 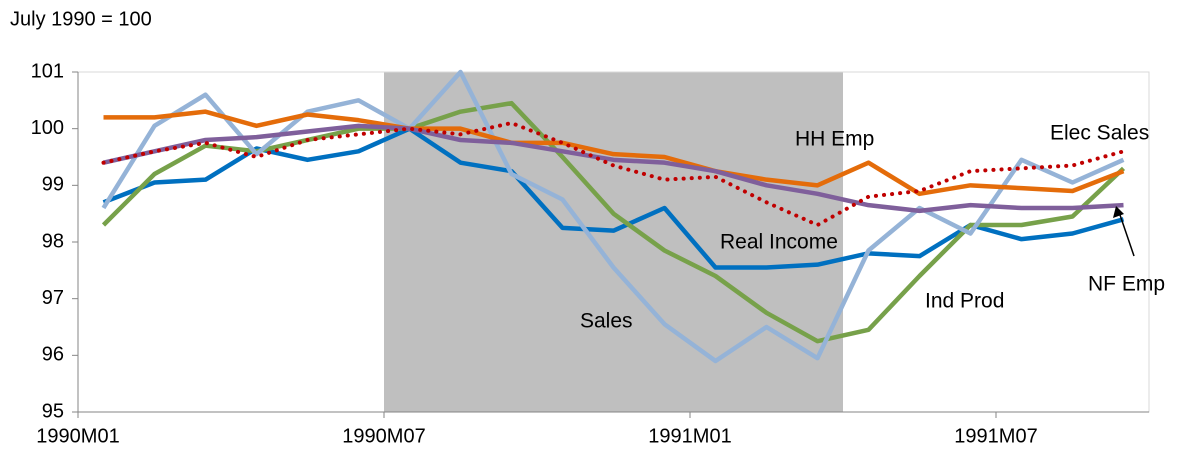 What do you see at coordinates (53, 185) in the screenshot?
I see `y-tick-label: 99` at bounding box center [53, 185].